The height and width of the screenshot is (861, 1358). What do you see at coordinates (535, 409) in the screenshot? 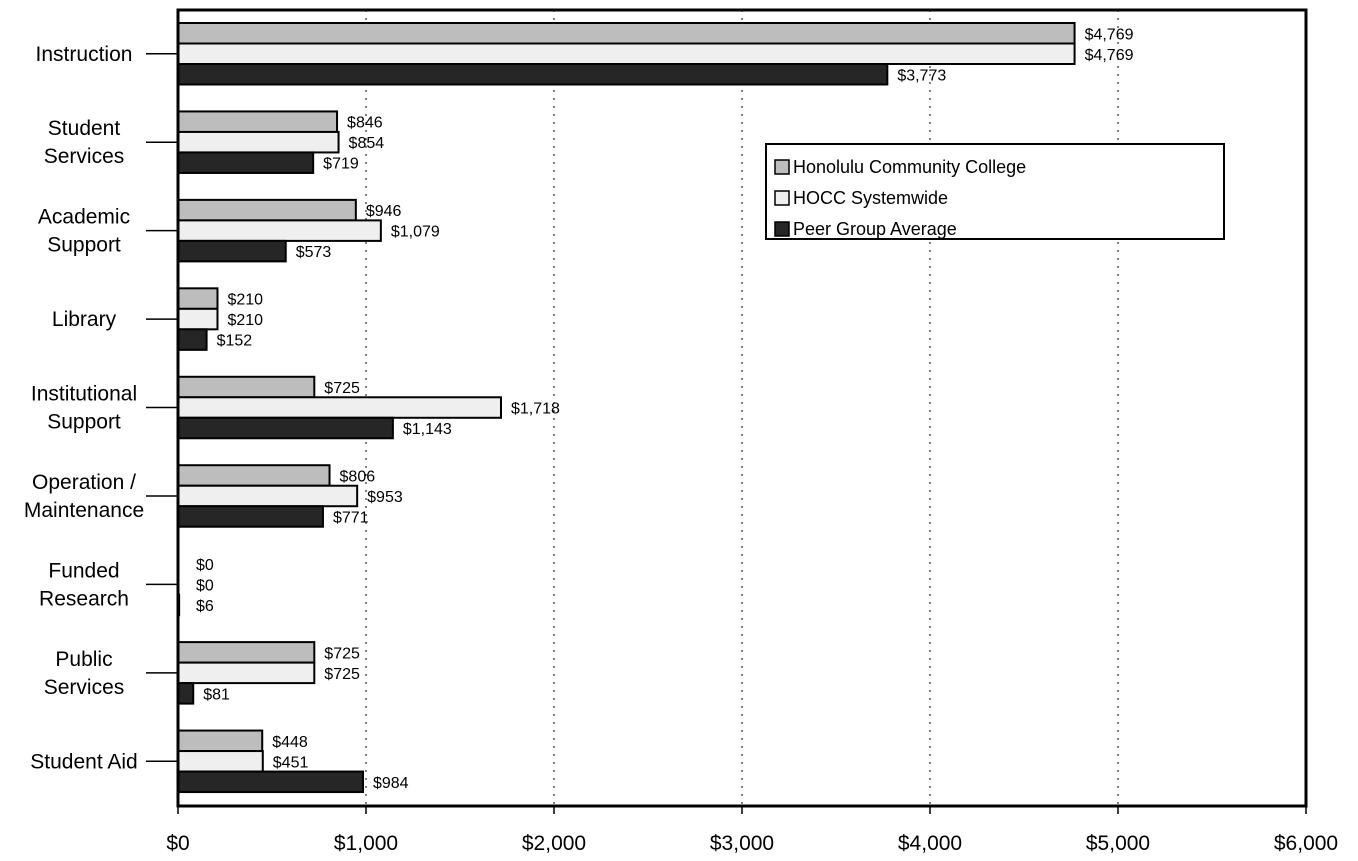
I see `data-label: $1,718` at bounding box center [535, 409].